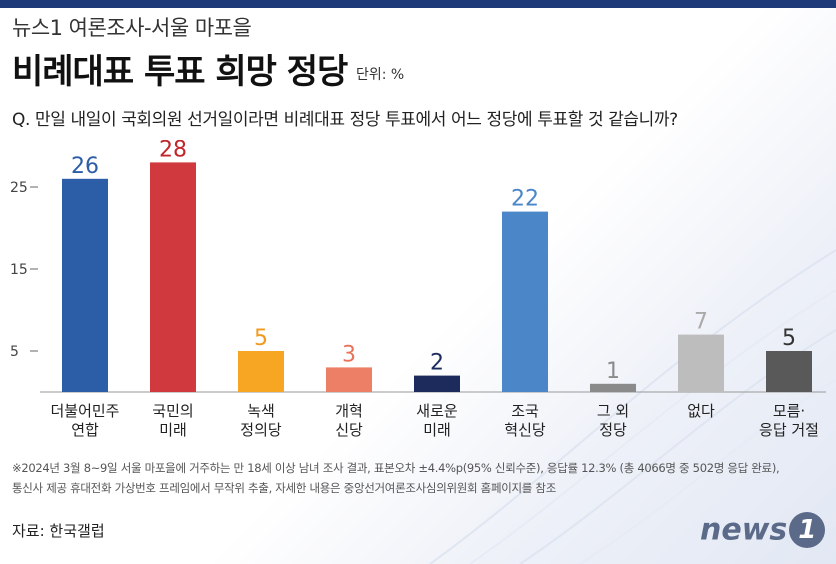 This screenshot has width=836, height=564. Describe the element at coordinates (172, 411) in the screenshot. I see `x-category-label: 국민의` at that location.